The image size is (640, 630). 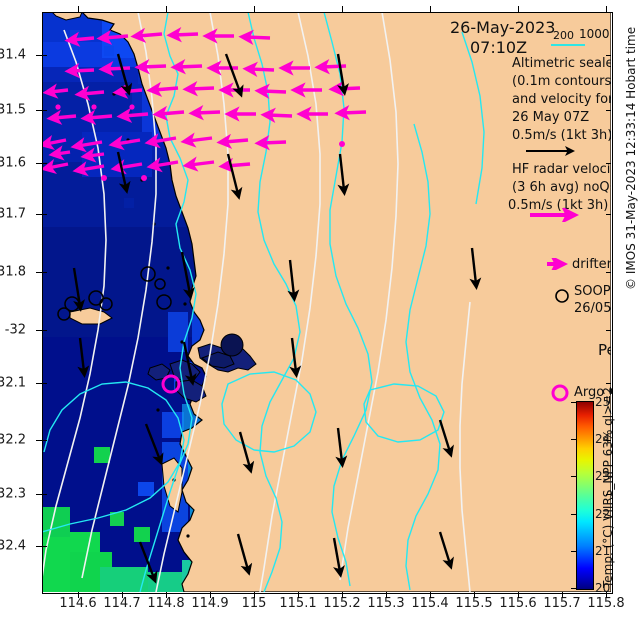 What do you see at coordinates (386, 603) in the screenshot?
I see `x-tick-label: 115.3` at bounding box center [386, 603].